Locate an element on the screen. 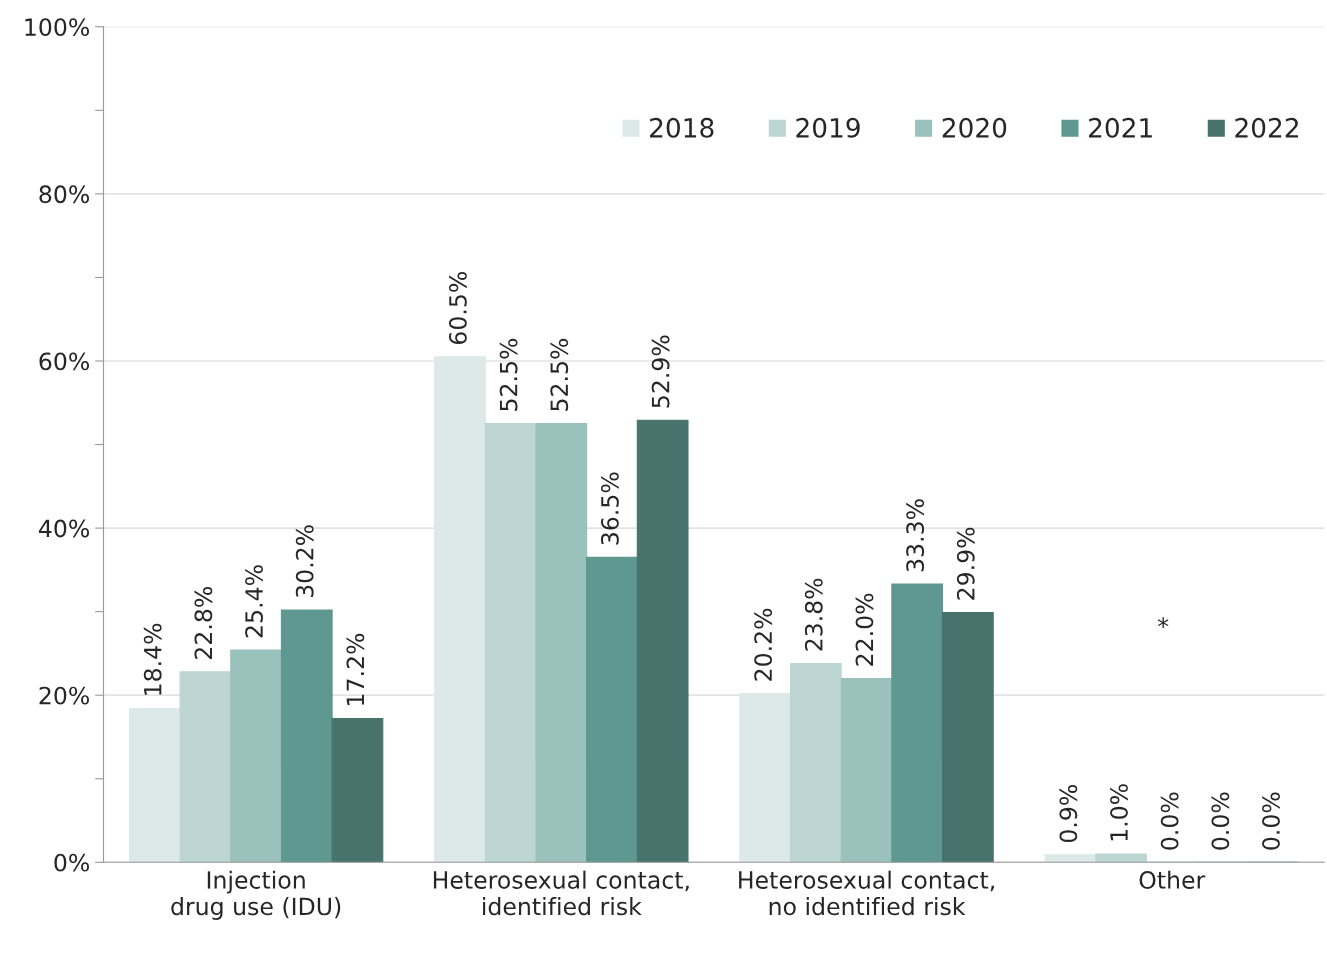 The height and width of the screenshot is (956, 1327). data-label: 22.0% is located at coordinates (864, 629).